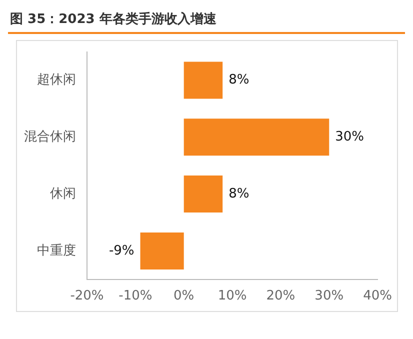 Image resolution: width=413 pixels, height=339 pixels. I want to click on x-tick-label: -20%, so click(87, 296).